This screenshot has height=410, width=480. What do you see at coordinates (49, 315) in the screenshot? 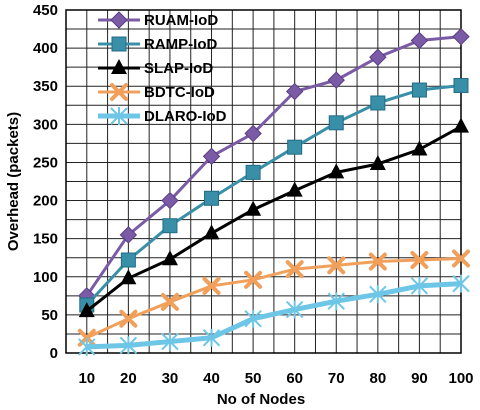
I see `y-tick-label: 50` at bounding box center [49, 315].